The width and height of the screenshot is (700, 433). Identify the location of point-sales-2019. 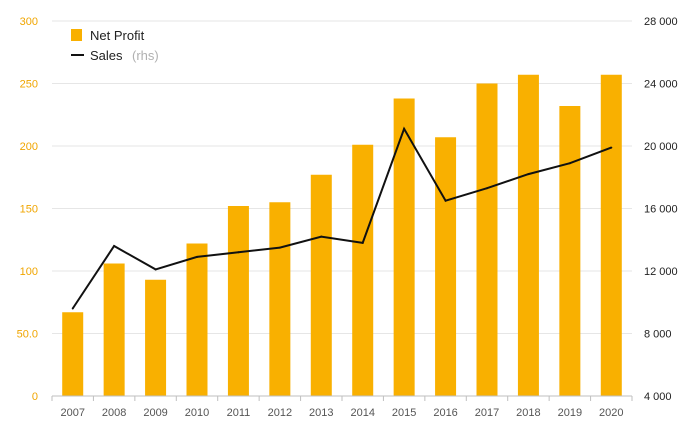
(569, 163).